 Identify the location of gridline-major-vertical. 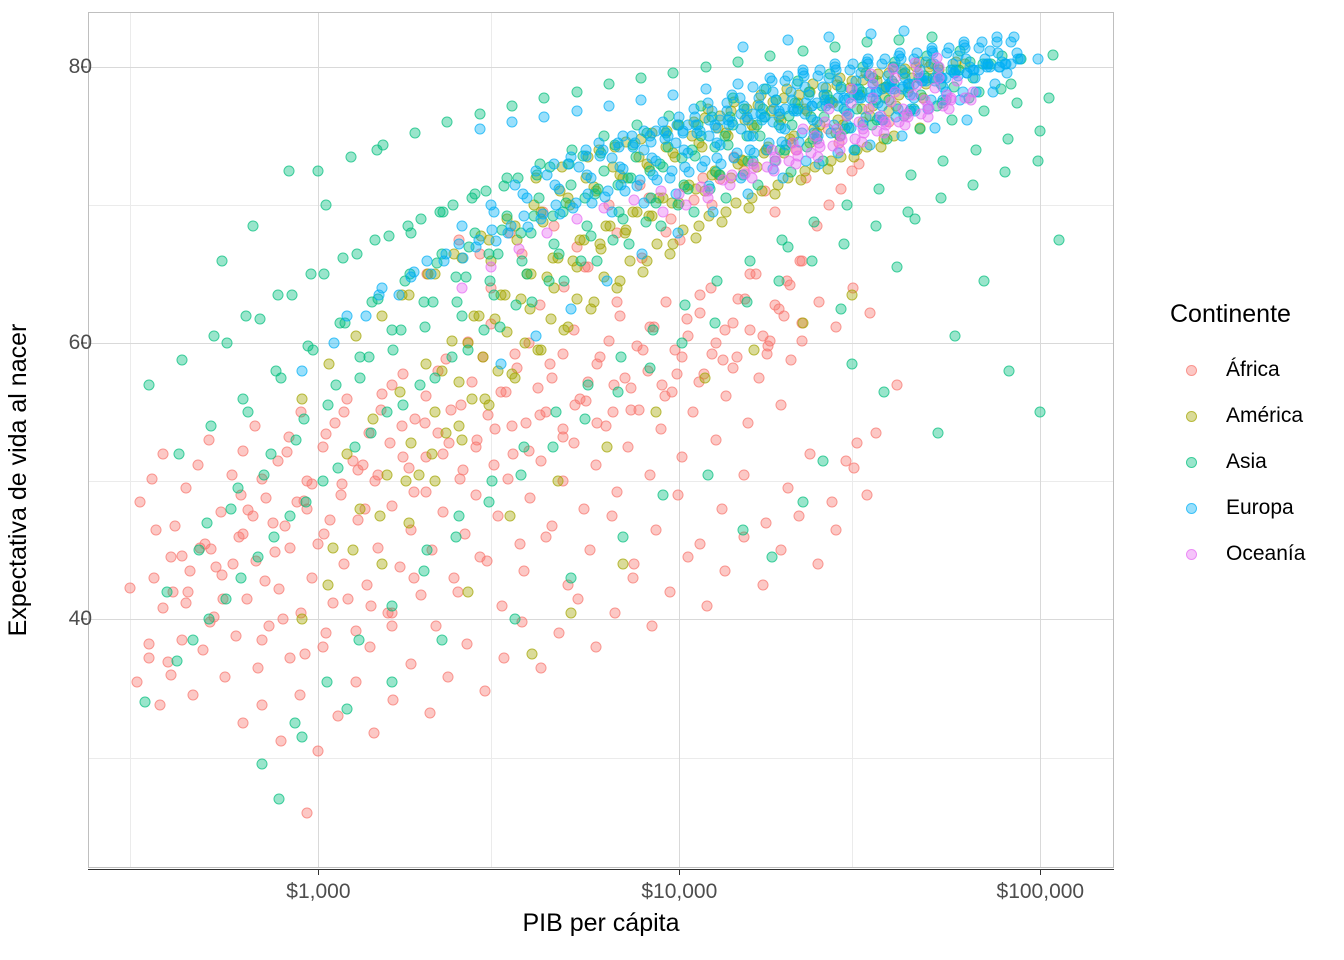
(1041, 440).